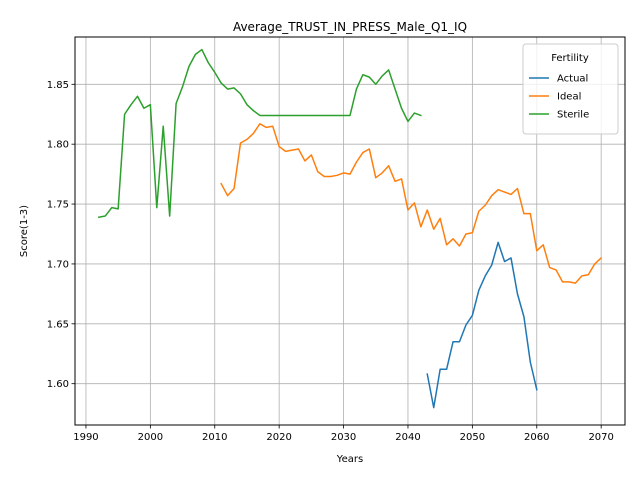 The width and height of the screenshot is (640, 480). What do you see at coordinates (407, 437) in the screenshot?
I see `x-tick-label: 2040` at bounding box center [407, 437].